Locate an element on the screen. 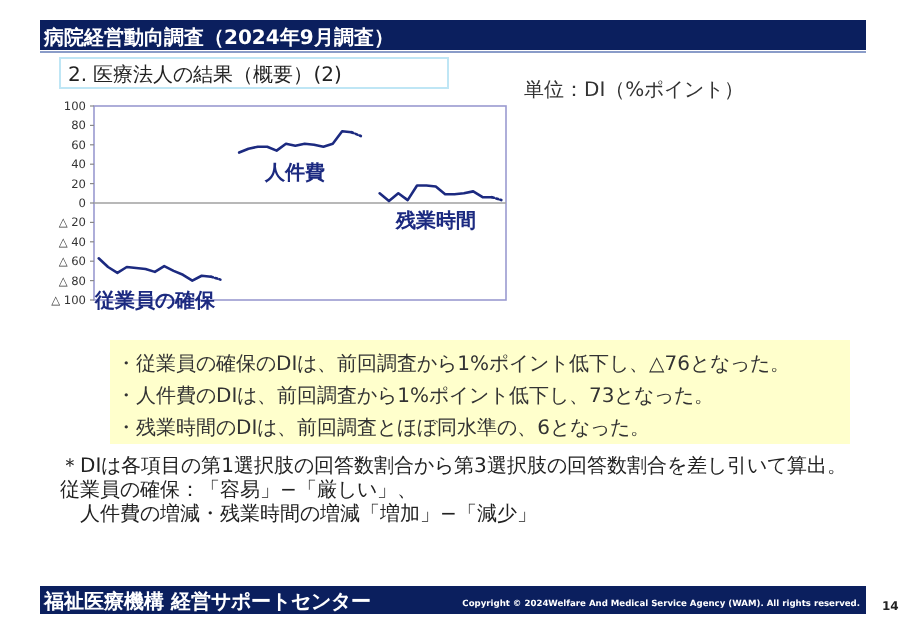 The image size is (906, 640). text: ・従業員の確保のDIは、前回調査から1%ポイント低下し、△76となった。 is located at coordinates (453, 364).